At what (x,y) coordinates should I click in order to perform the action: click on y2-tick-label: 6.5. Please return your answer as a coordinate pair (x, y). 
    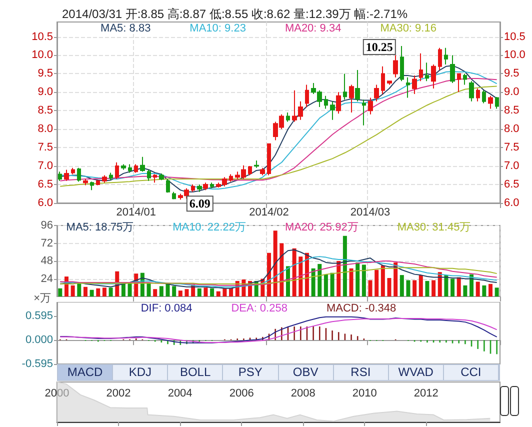
    Looking at the image, I should click on (512, 184).